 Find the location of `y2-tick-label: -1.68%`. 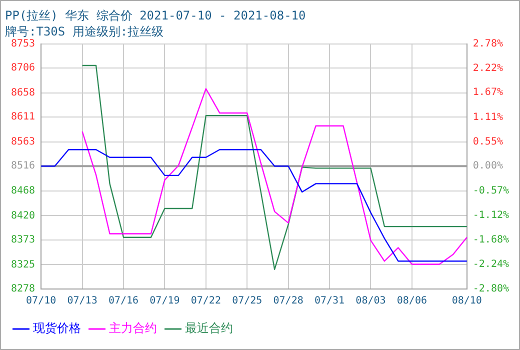

y2-tick-label: -1.68% is located at coordinates (490, 240).